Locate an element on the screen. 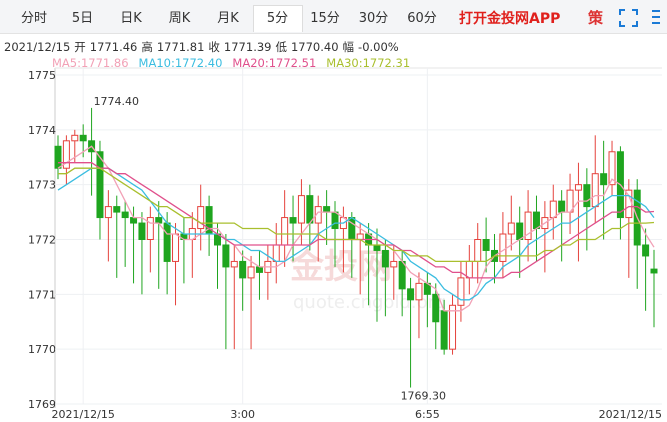  quote-label: 高 is located at coordinates (147, 47).